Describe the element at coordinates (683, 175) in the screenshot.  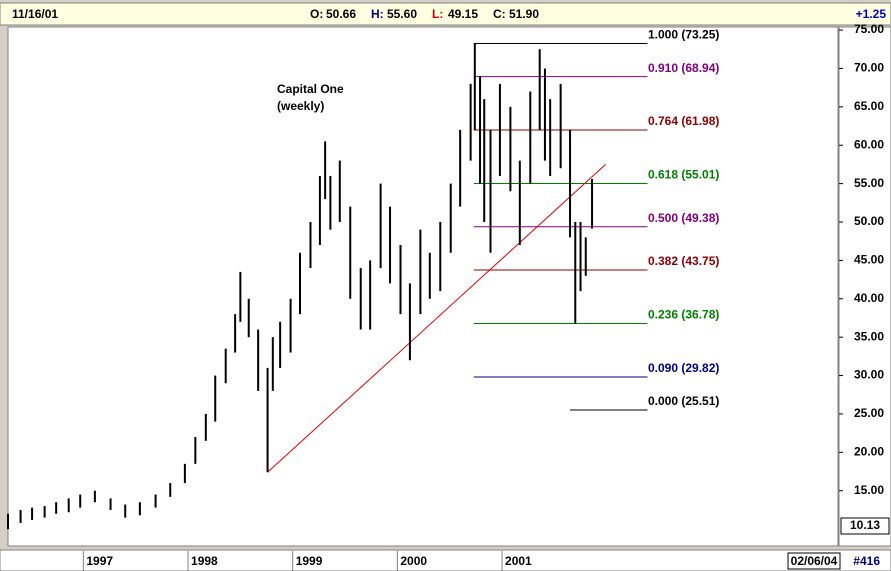
I see `fib-label: 0.618 (55.01)` at that location.